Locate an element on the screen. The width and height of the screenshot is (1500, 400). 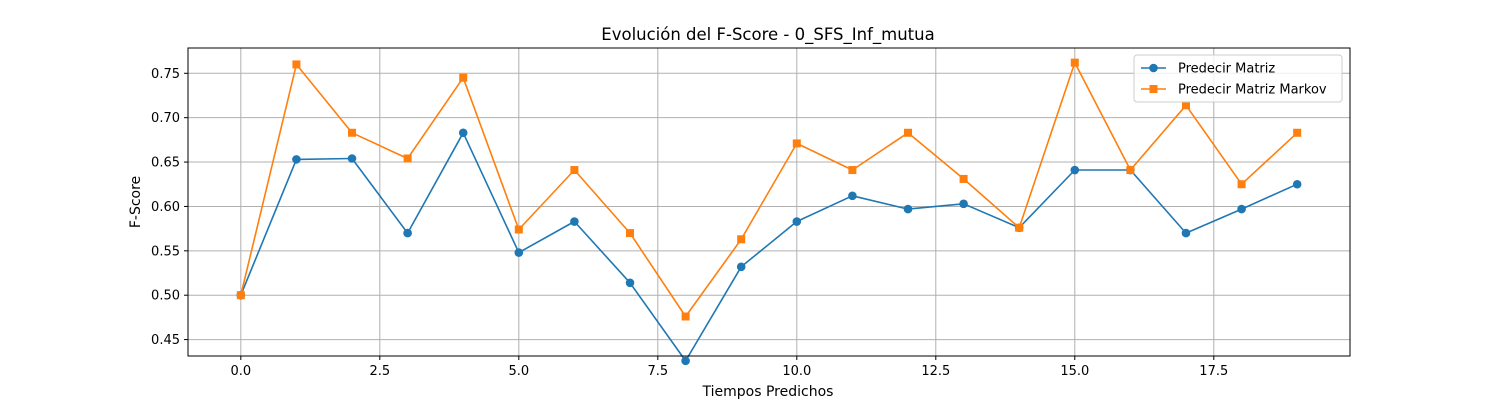
y-tick-label: 0.60 is located at coordinates (165, 207).